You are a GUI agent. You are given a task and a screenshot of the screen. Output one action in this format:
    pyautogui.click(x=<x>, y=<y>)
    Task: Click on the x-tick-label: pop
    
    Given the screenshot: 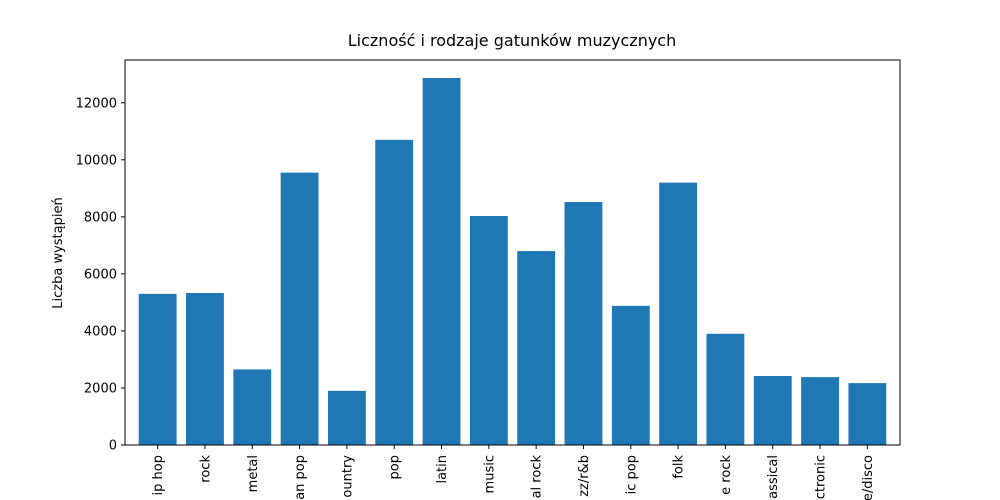 What is the action you would take?
    pyautogui.click(x=395, y=467)
    